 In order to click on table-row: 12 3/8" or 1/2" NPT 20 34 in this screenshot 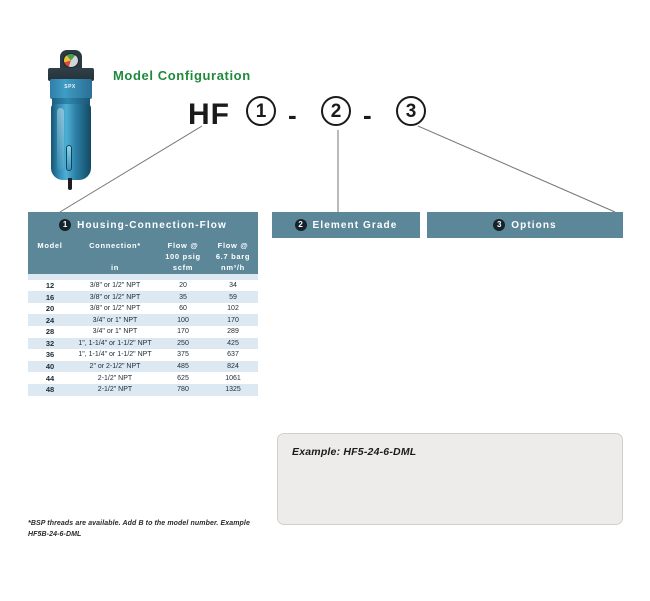, I will do `click(143, 285)`.